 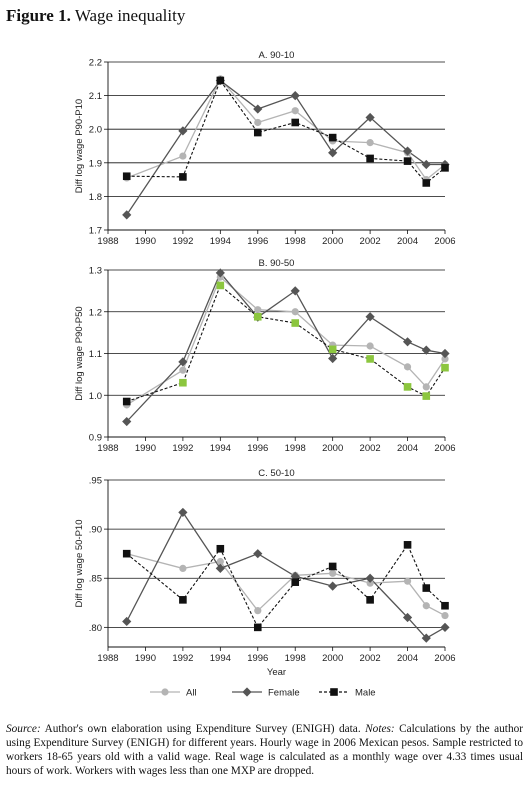 I want to click on y-axis-label: Diff log wage 50-P10, so click(x=79, y=563).